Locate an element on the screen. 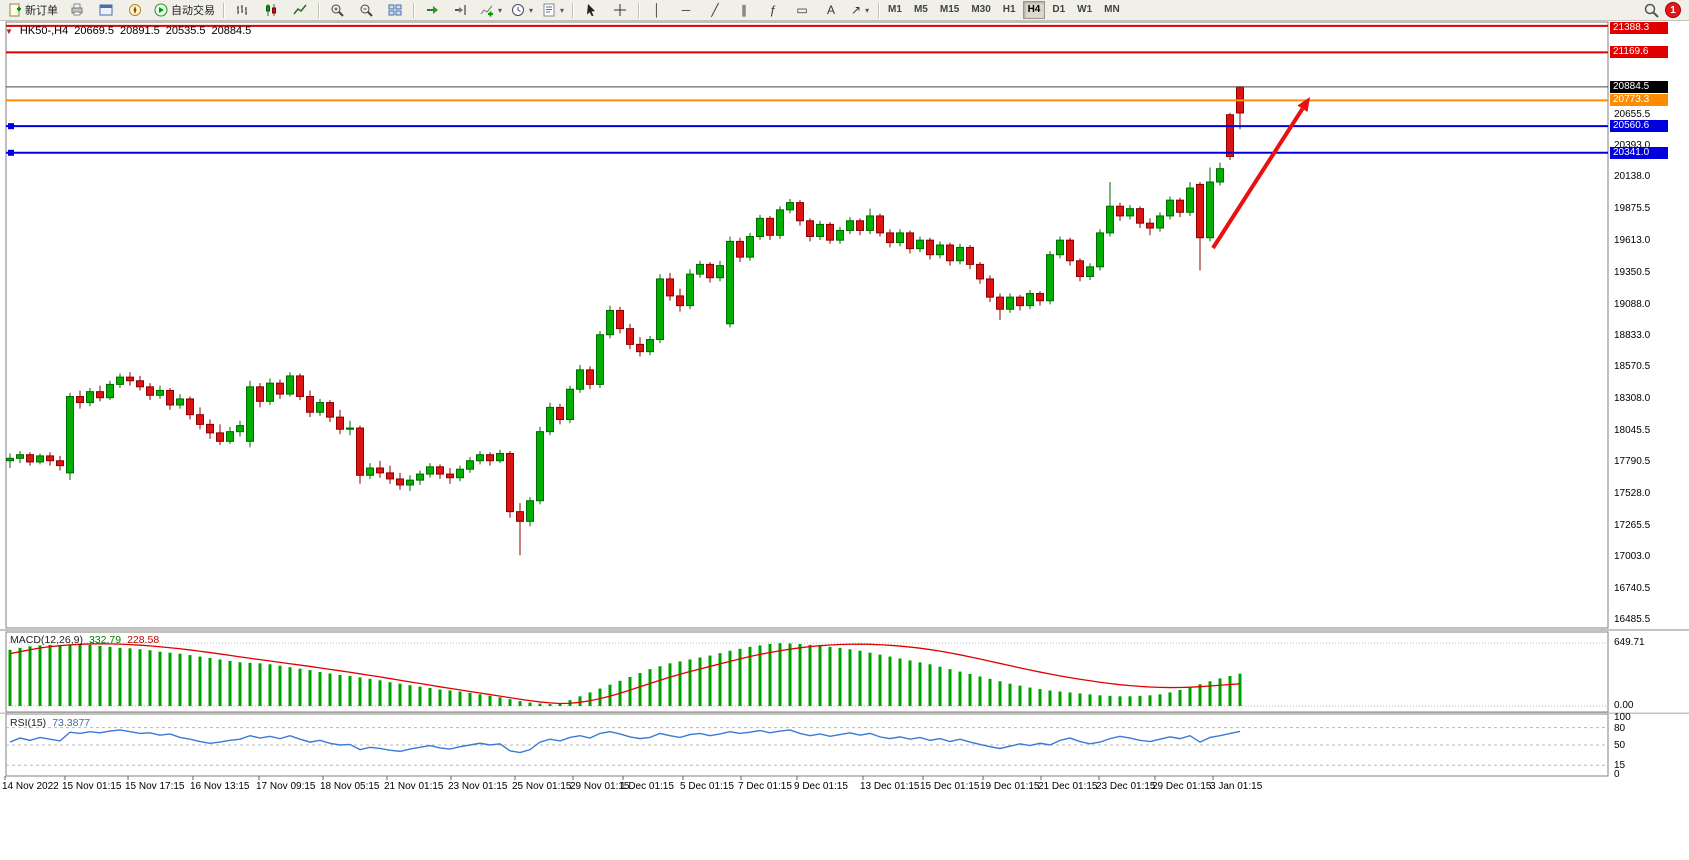 The width and height of the screenshot is (1689, 860). text-icon: A is located at coordinates (831, 10).